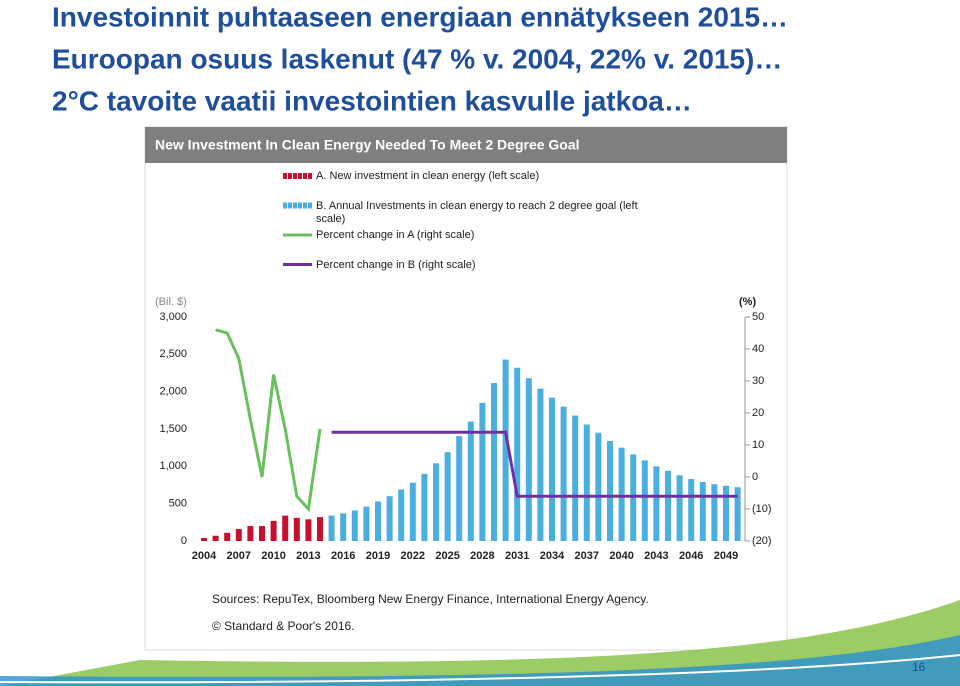 The width and height of the screenshot is (960, 686). What do you see at coordinates (656, 556) in the screenshot?
I see `x-tick-label: 2043` at bounding box center [656, 556].